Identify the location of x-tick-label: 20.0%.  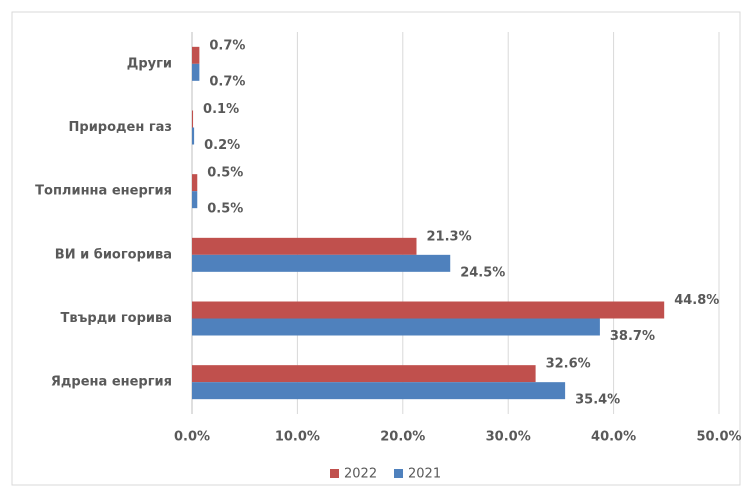
(402, 437).